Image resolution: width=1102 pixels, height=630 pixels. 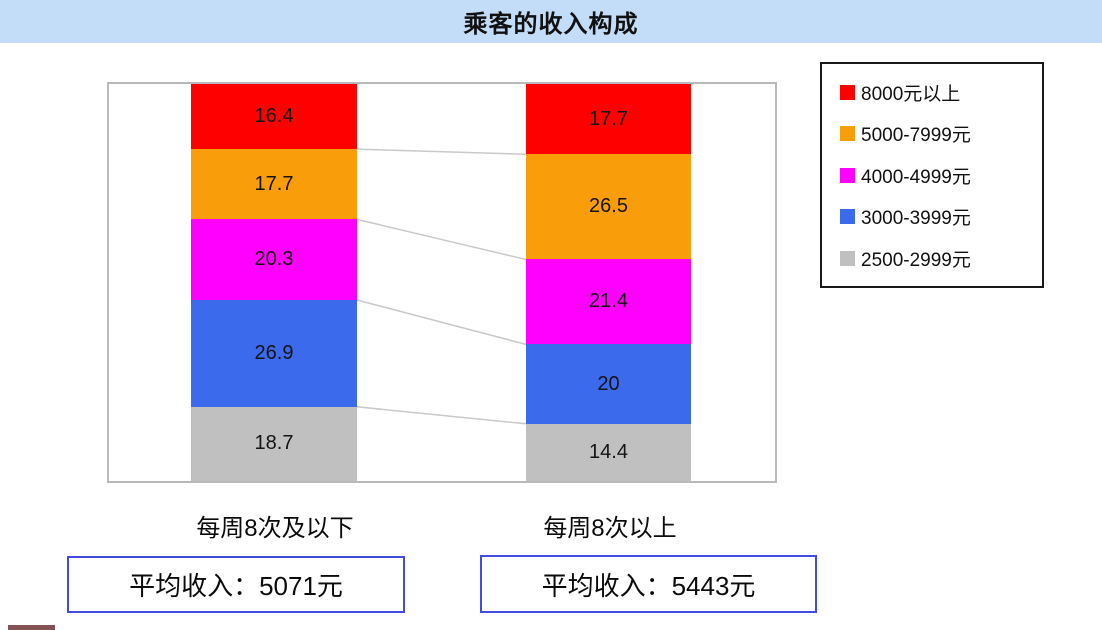 I want to click on legend-item: 5000-7999元, so click(x=941, y=133).